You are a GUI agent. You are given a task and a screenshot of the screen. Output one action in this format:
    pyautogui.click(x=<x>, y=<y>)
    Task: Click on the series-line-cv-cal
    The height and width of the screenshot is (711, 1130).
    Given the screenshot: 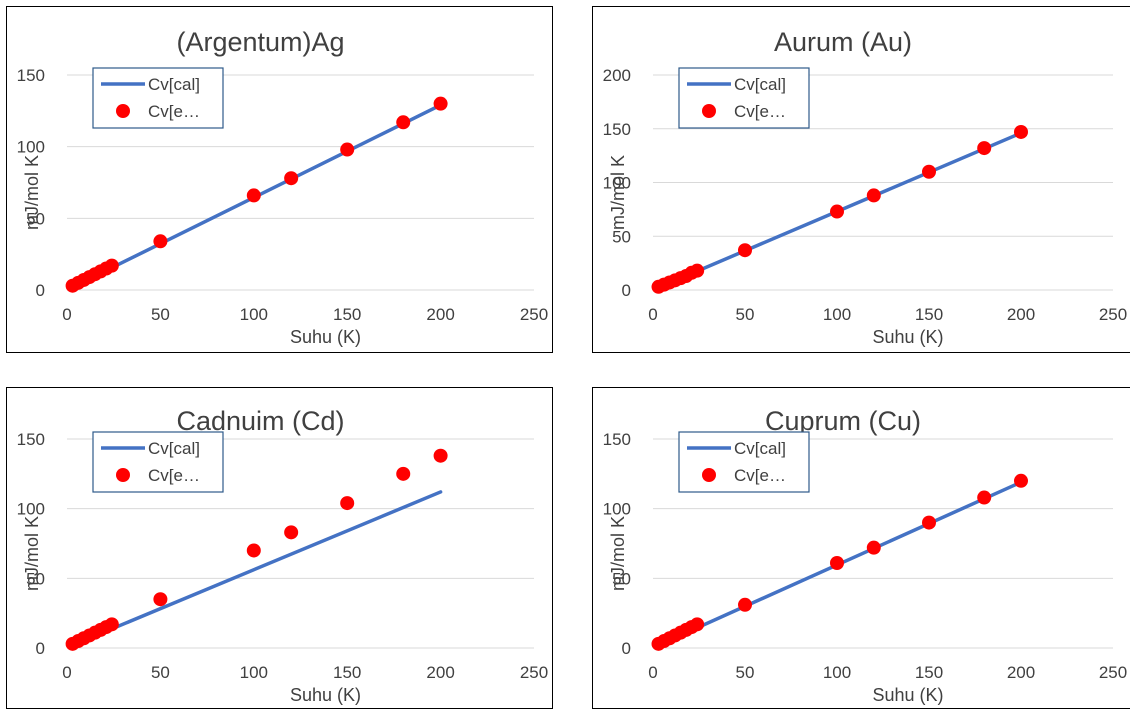 What is the action you would take?
    pyautogui.click(x=256, y=568)
    